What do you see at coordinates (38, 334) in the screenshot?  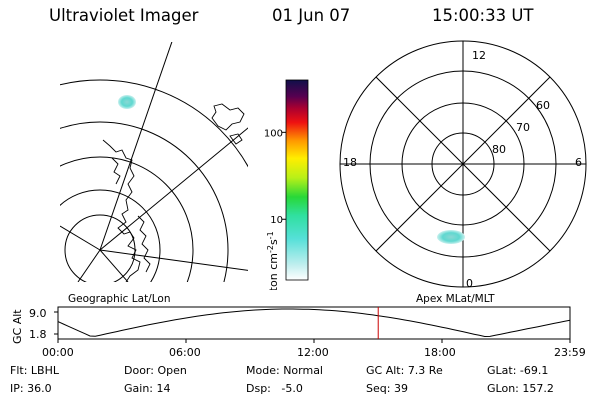 I see `altitude-tick-low: 1.8` at bounding box center [38, 334].